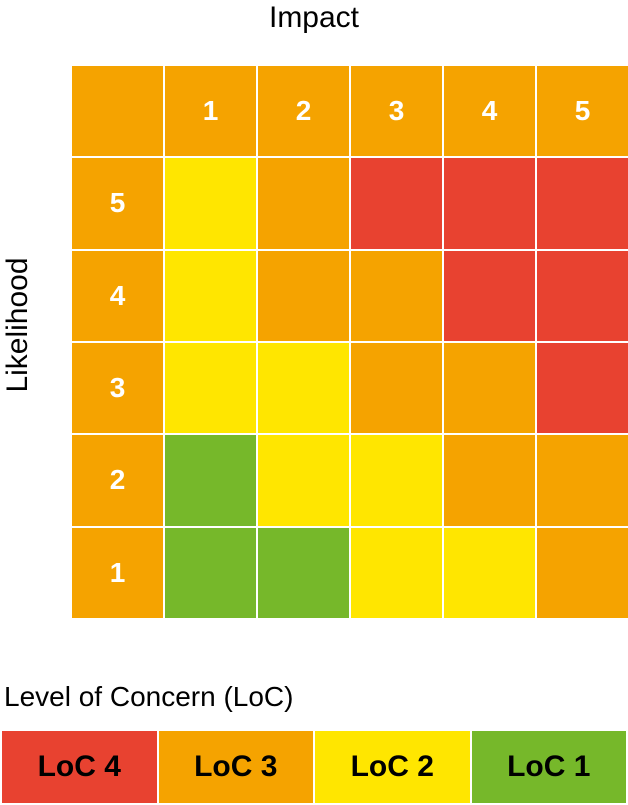 The height and width of the screenshot is (805, 628). Describe the element at coordinates (210, 295) in the screenshot. I see `matrix-cell-L4-I1` at that location.